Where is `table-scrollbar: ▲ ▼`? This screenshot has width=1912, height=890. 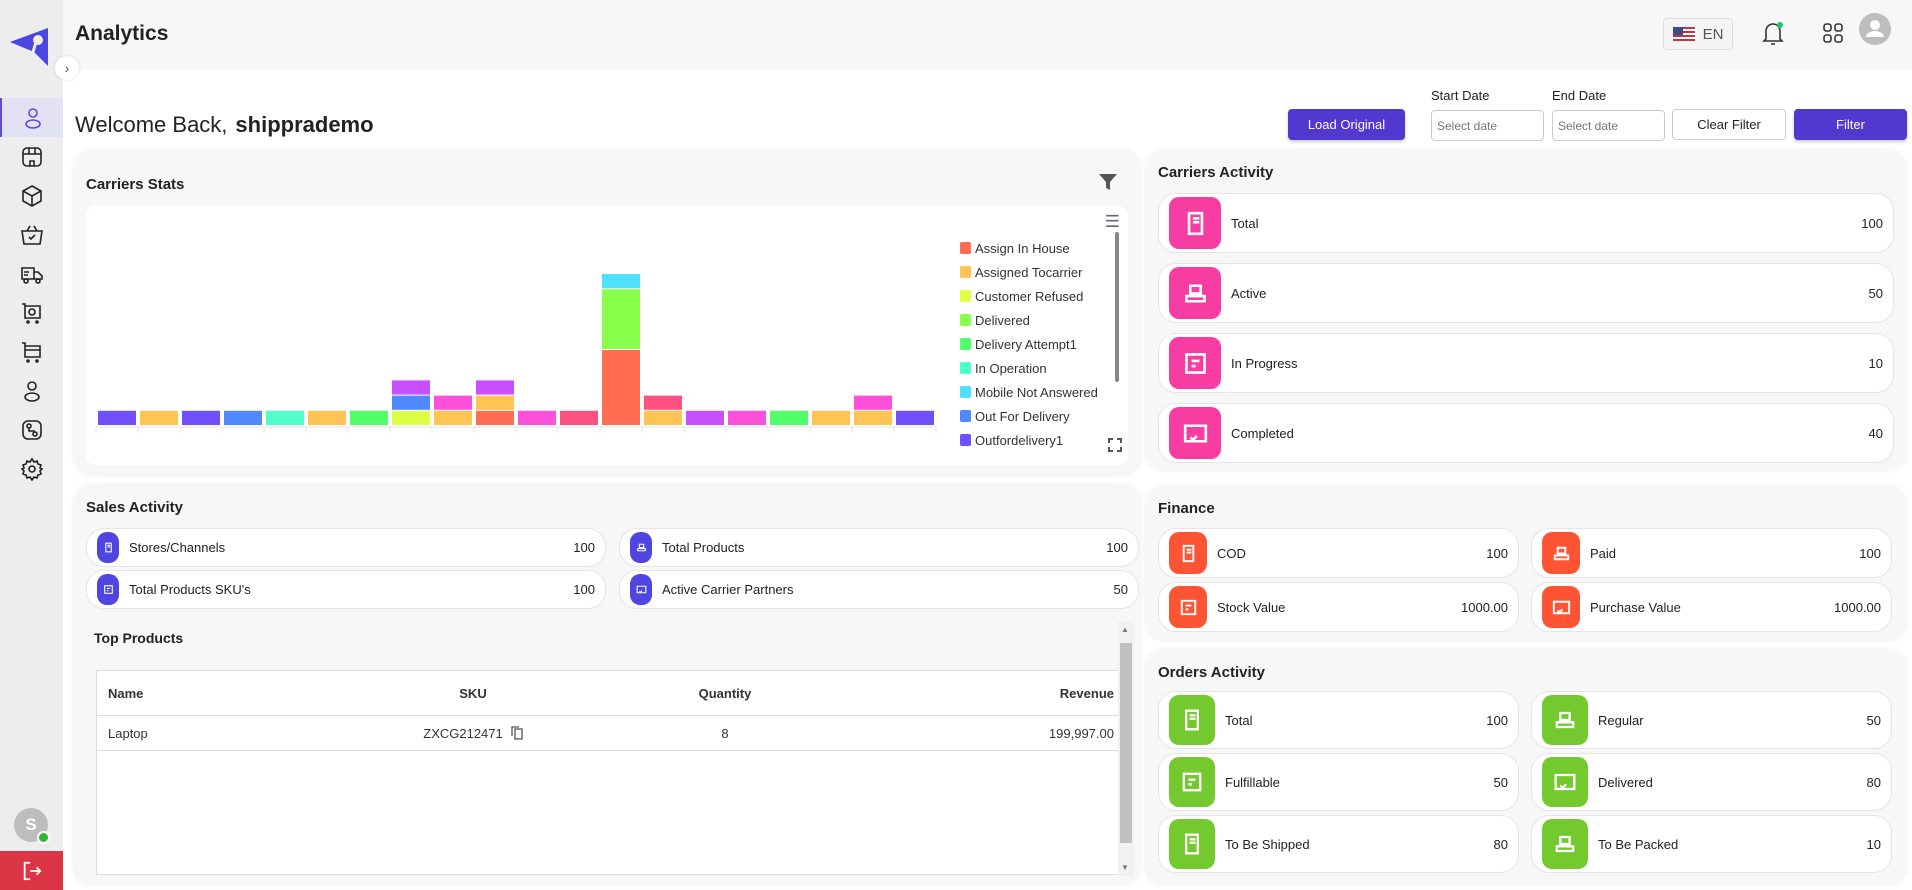
table-scrollbar: ▲ ▼ is located at coordinates (1126, 748).